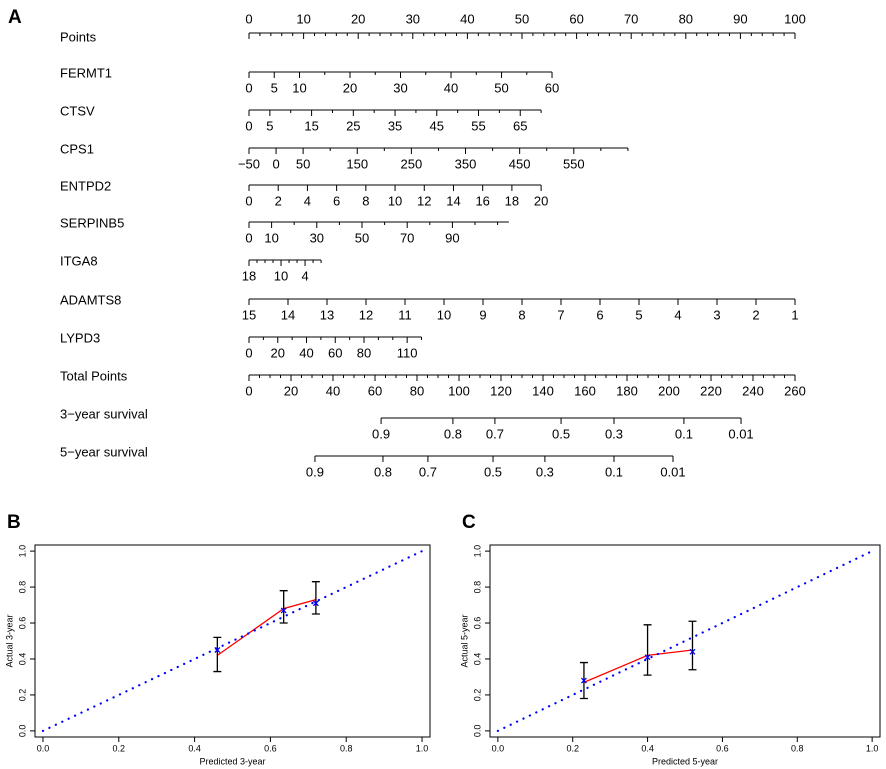  I want to click on y-tick-label: 1.0, so click(477, 551).